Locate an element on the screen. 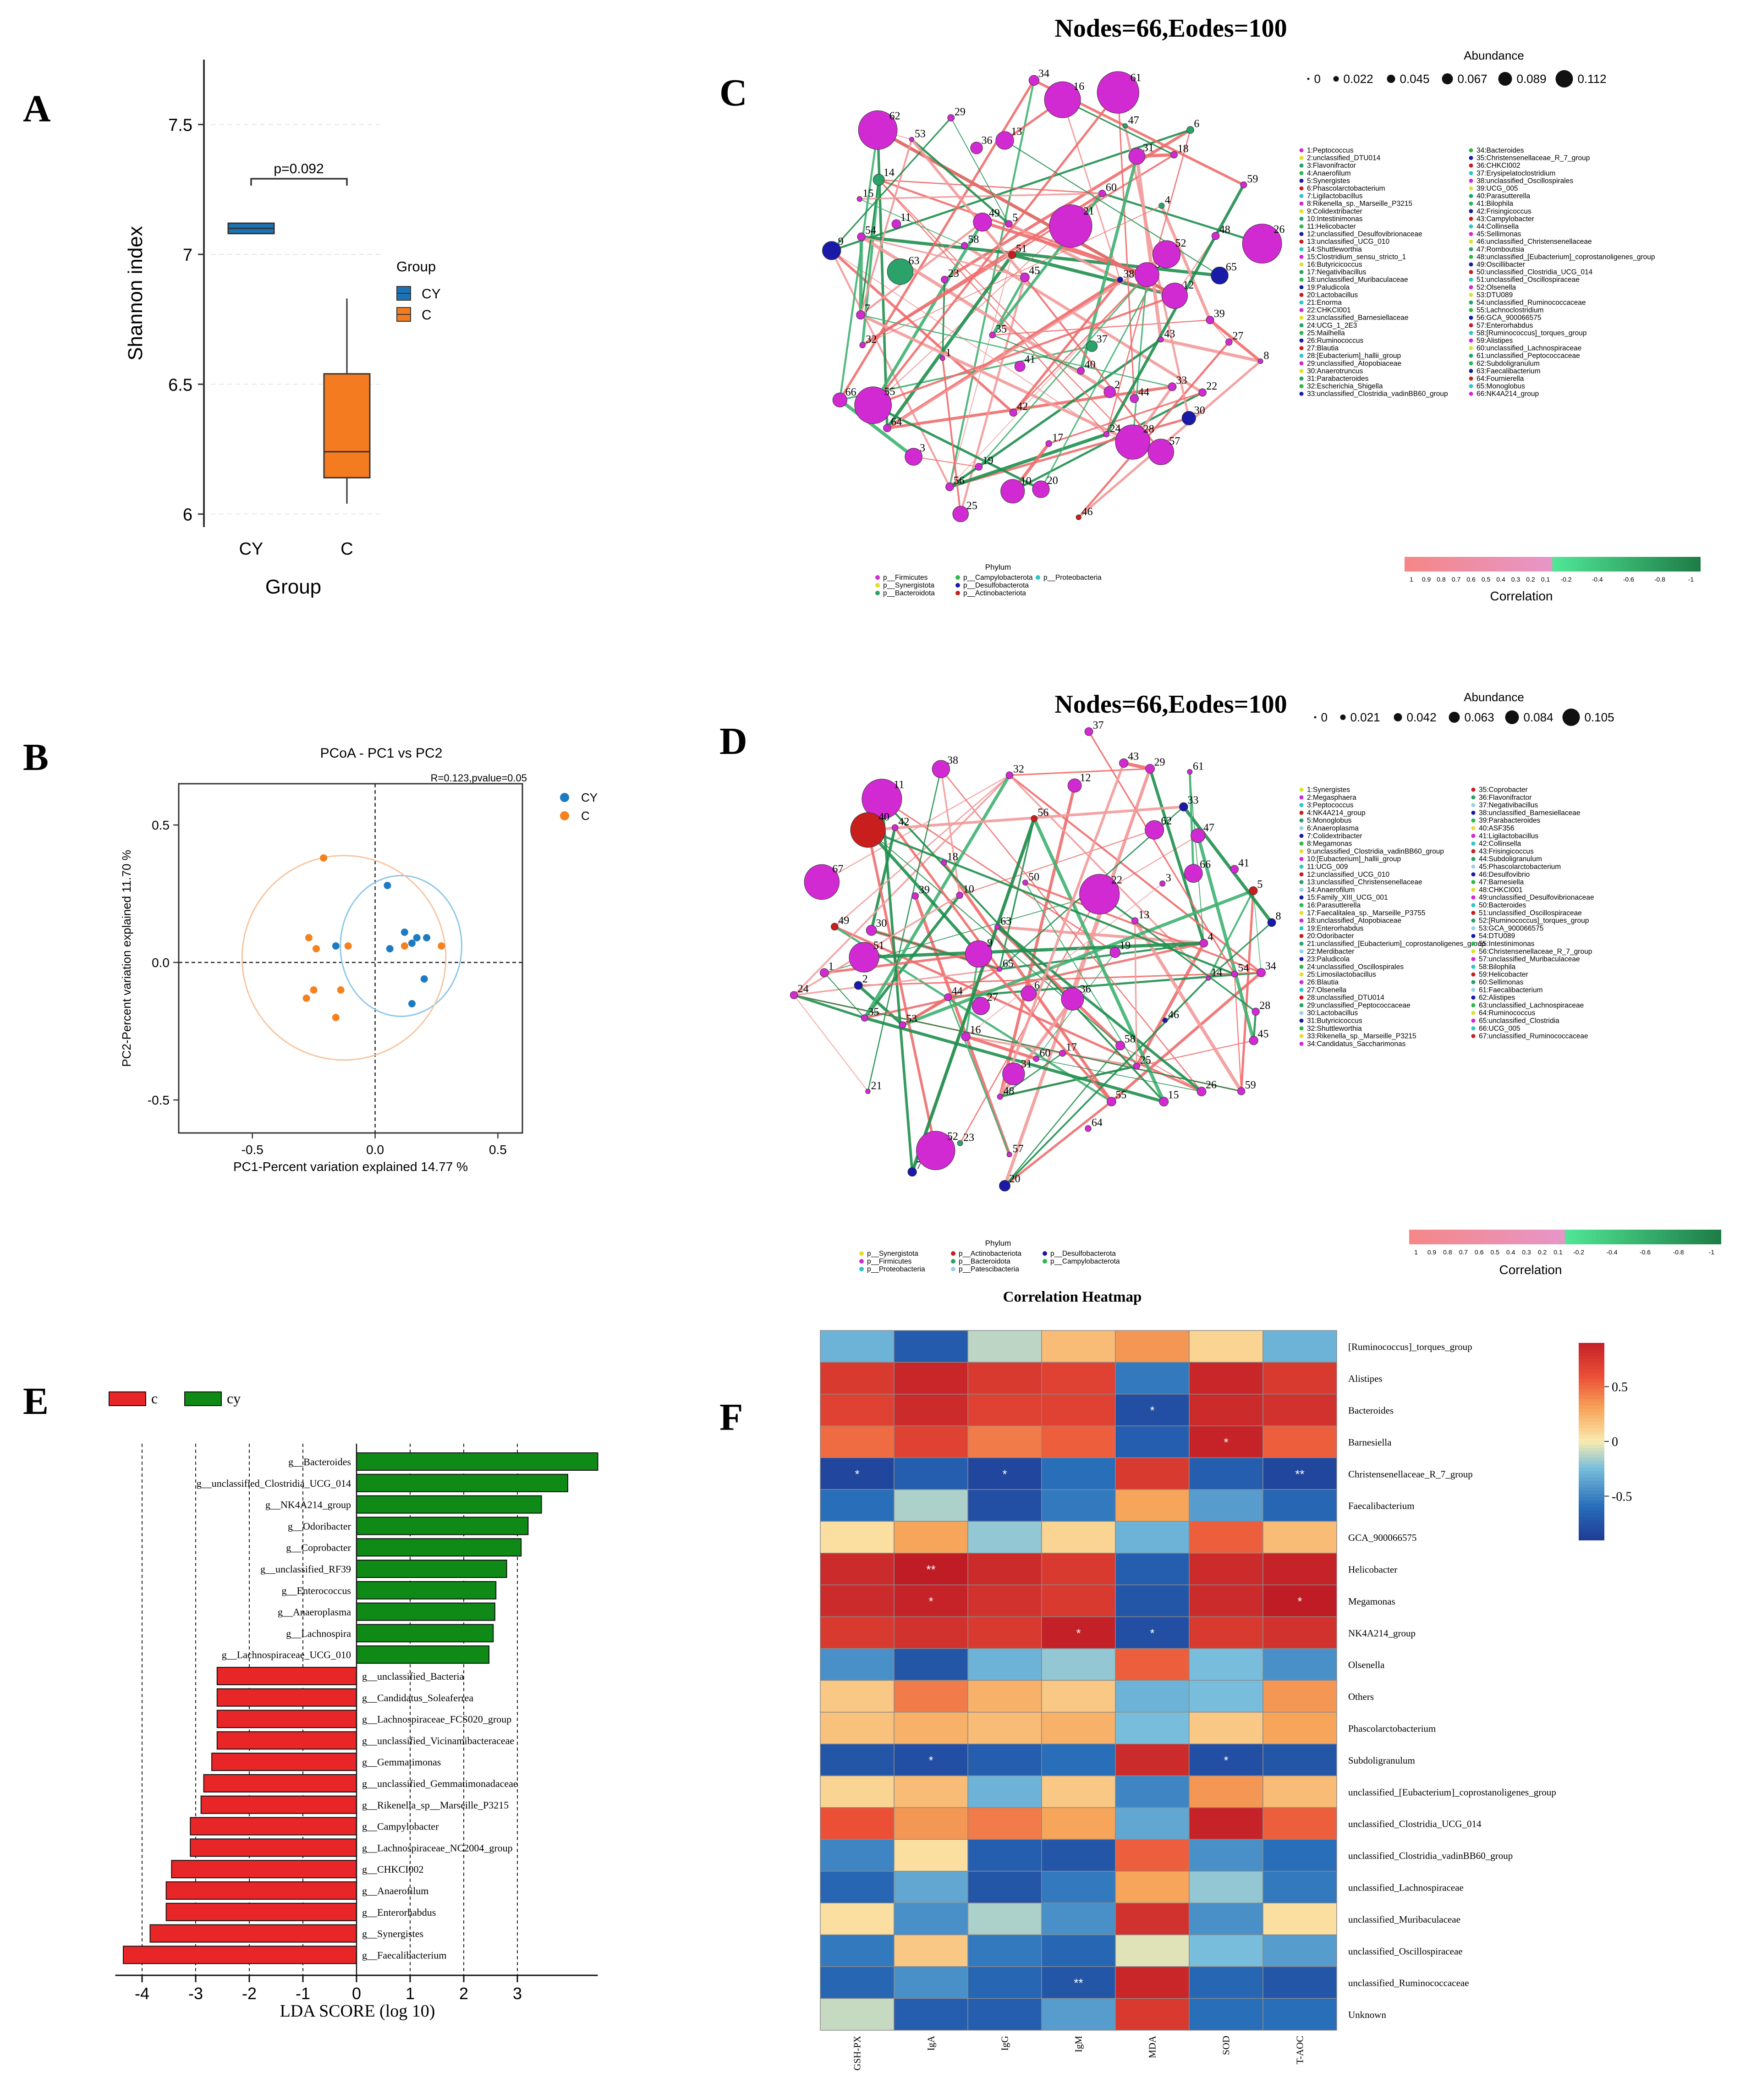 This screenshot has width=1740, height=2100. c-node-label: 12 is located at coordinates (1188, 285).